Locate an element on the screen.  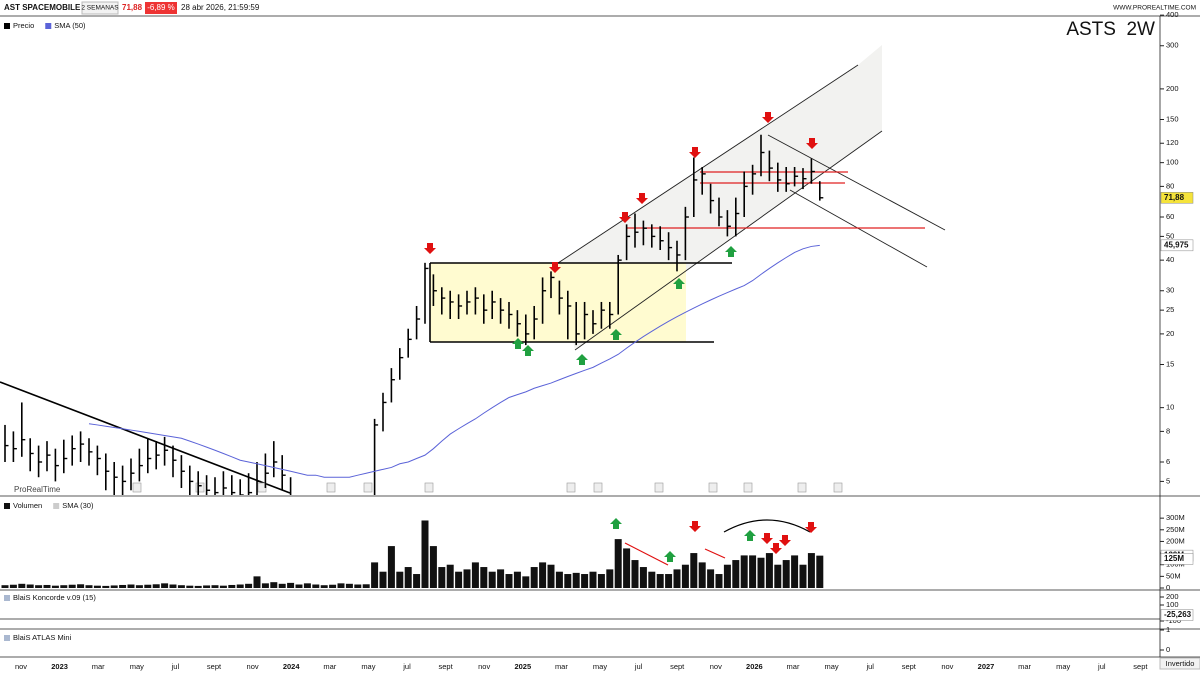
last-price: 71,88 is located at coordinates (132, 7).